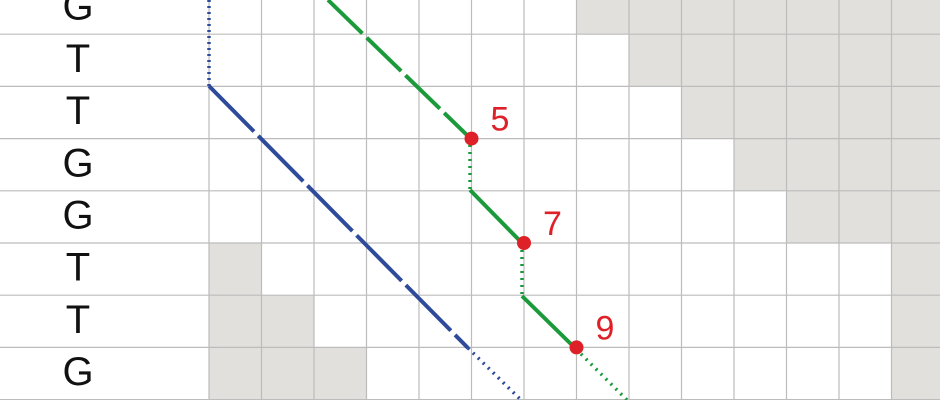  Describe the element at coordinates (539, 228) in the screenshot. I see `score-points: 5 7 9` at that location.